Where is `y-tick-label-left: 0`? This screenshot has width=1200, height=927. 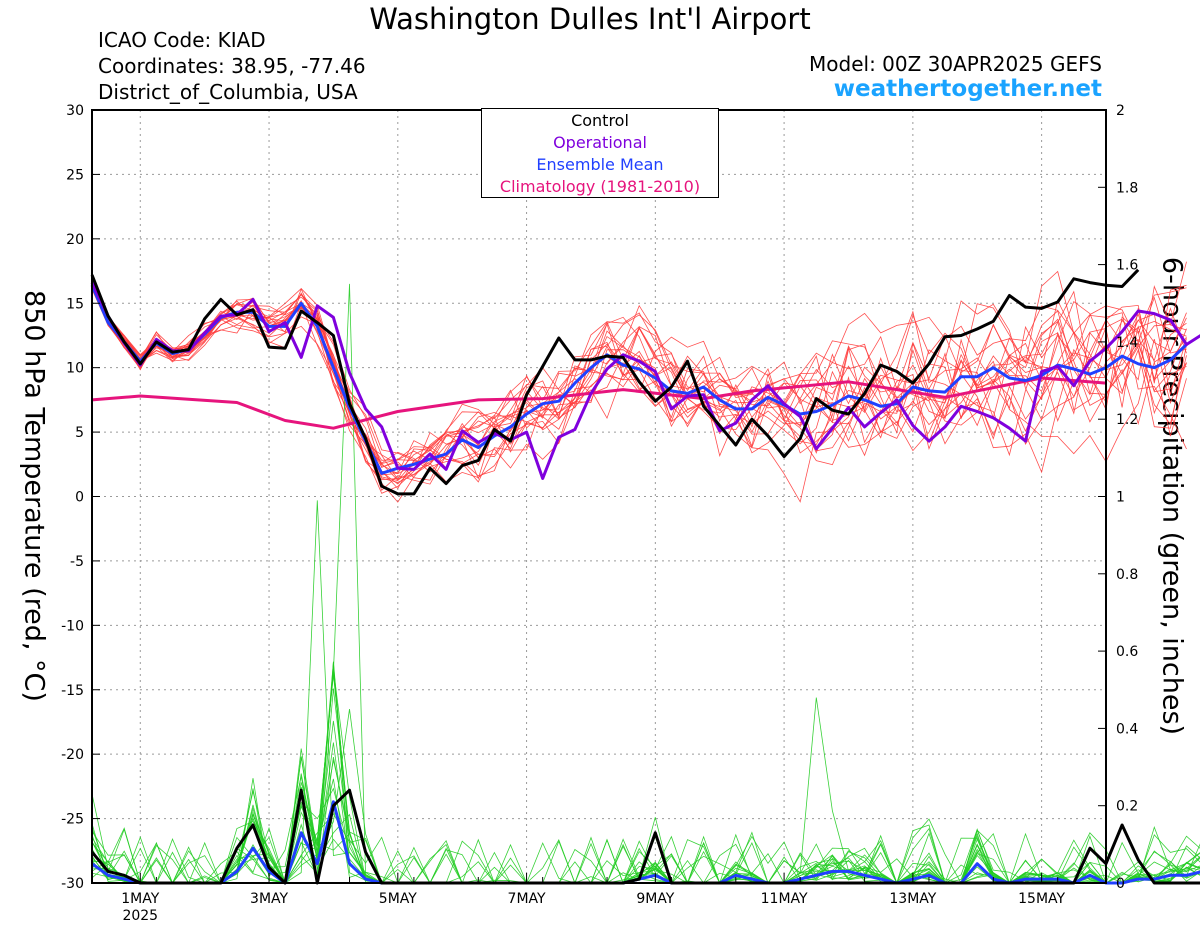 y-tick-label-left: 0 is located at coordinates (79, 498).